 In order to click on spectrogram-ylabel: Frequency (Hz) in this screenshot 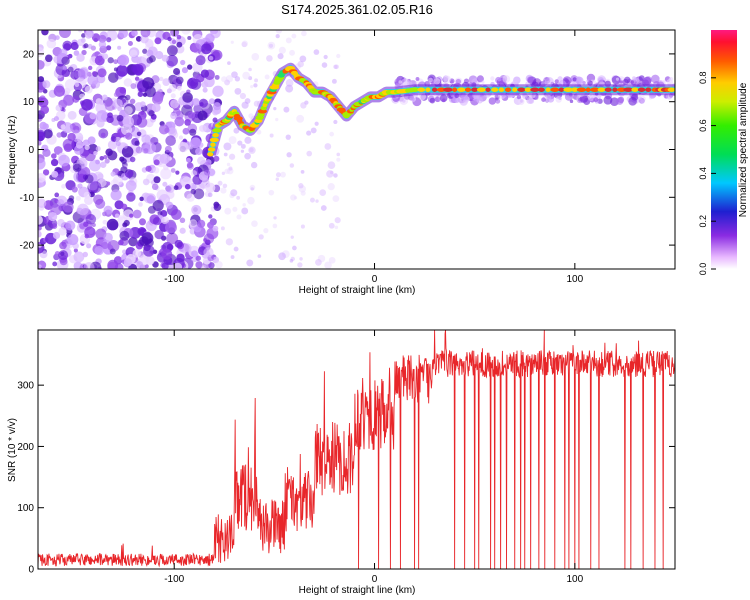, I will do `click(12, 150)`.